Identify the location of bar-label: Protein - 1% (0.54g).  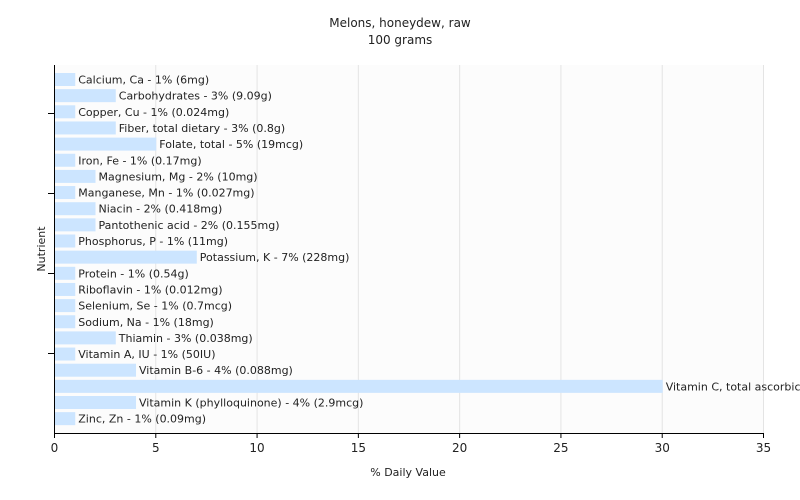
(133, 273).